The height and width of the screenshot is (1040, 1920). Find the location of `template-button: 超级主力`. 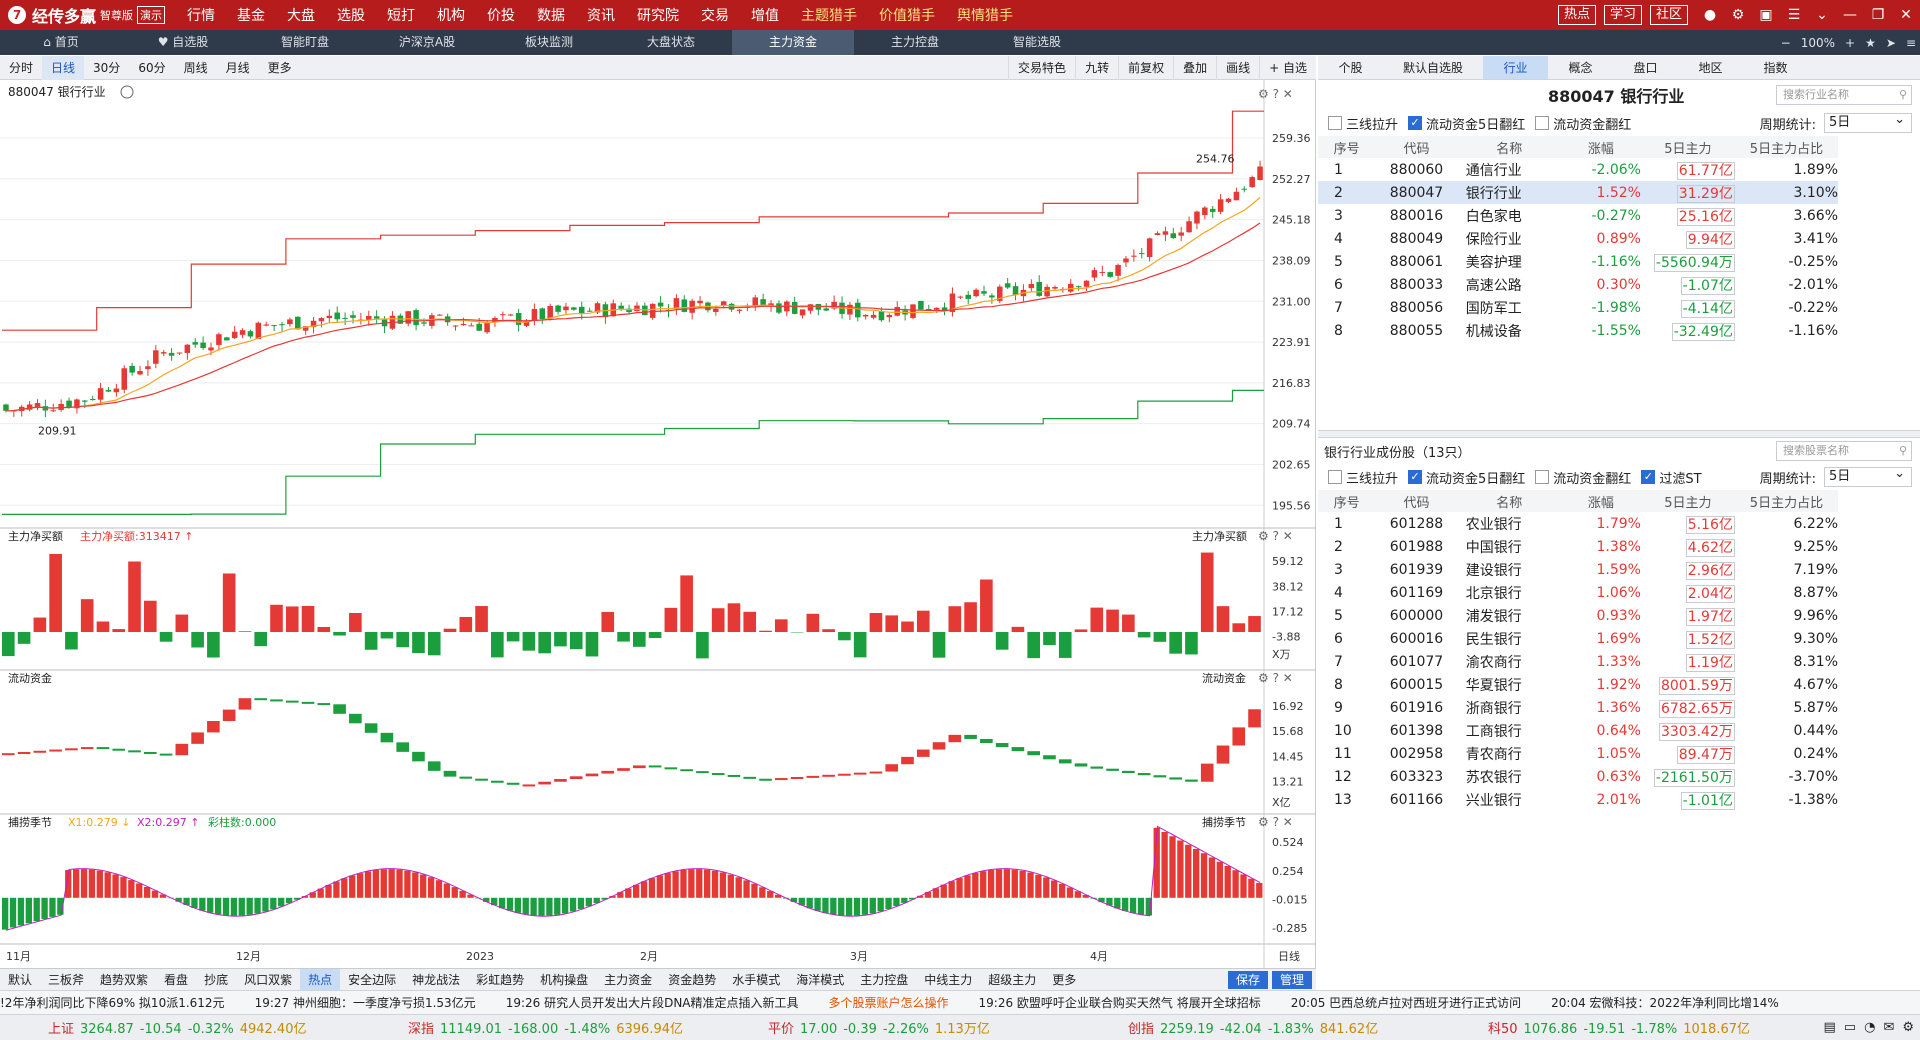

template-button: 超级主力 is located at coordinates (1012, 979).